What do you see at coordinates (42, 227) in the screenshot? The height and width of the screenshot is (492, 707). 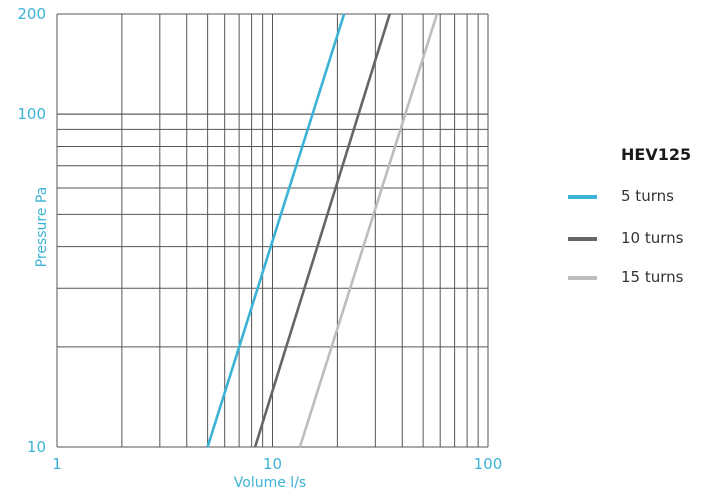 I see `y-axis-label: Pressure Pa` at bounding box center [42, 227].